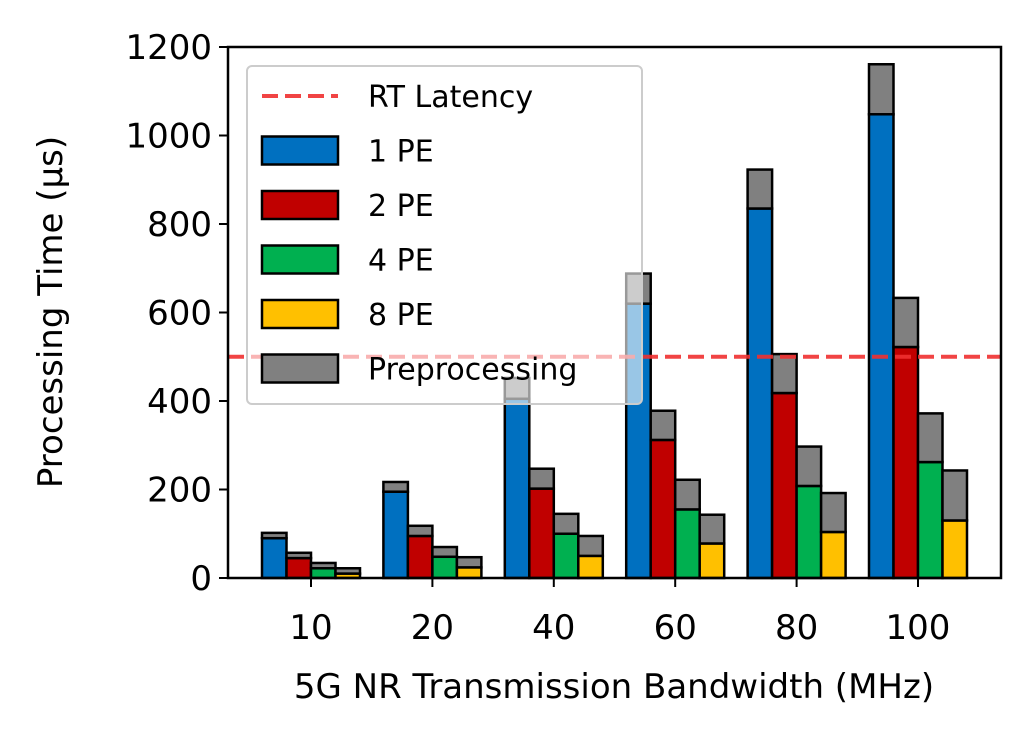 This screenshot has height=738, width=1030. I want to click on x-tick-label-100: 100, so click(918, 628).